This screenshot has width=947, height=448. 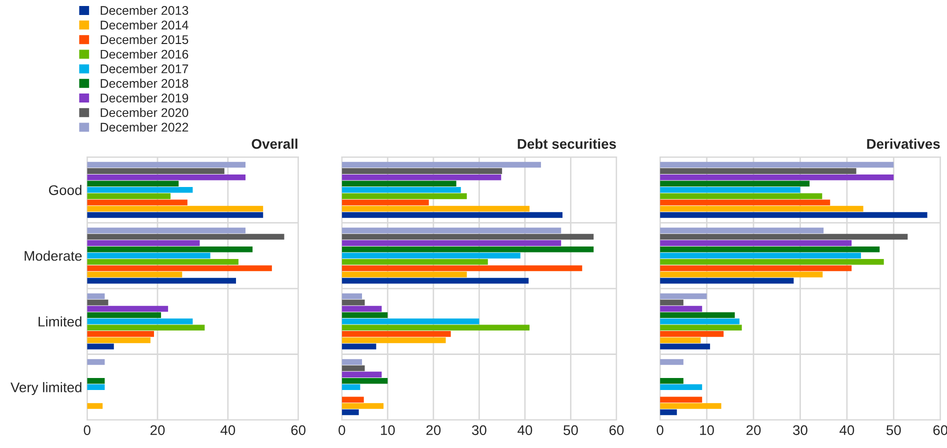 What do you see at coordinates (342, 430) in the screenshot?
I see `x-tick-label: 0` at bounding box center [342, 430].